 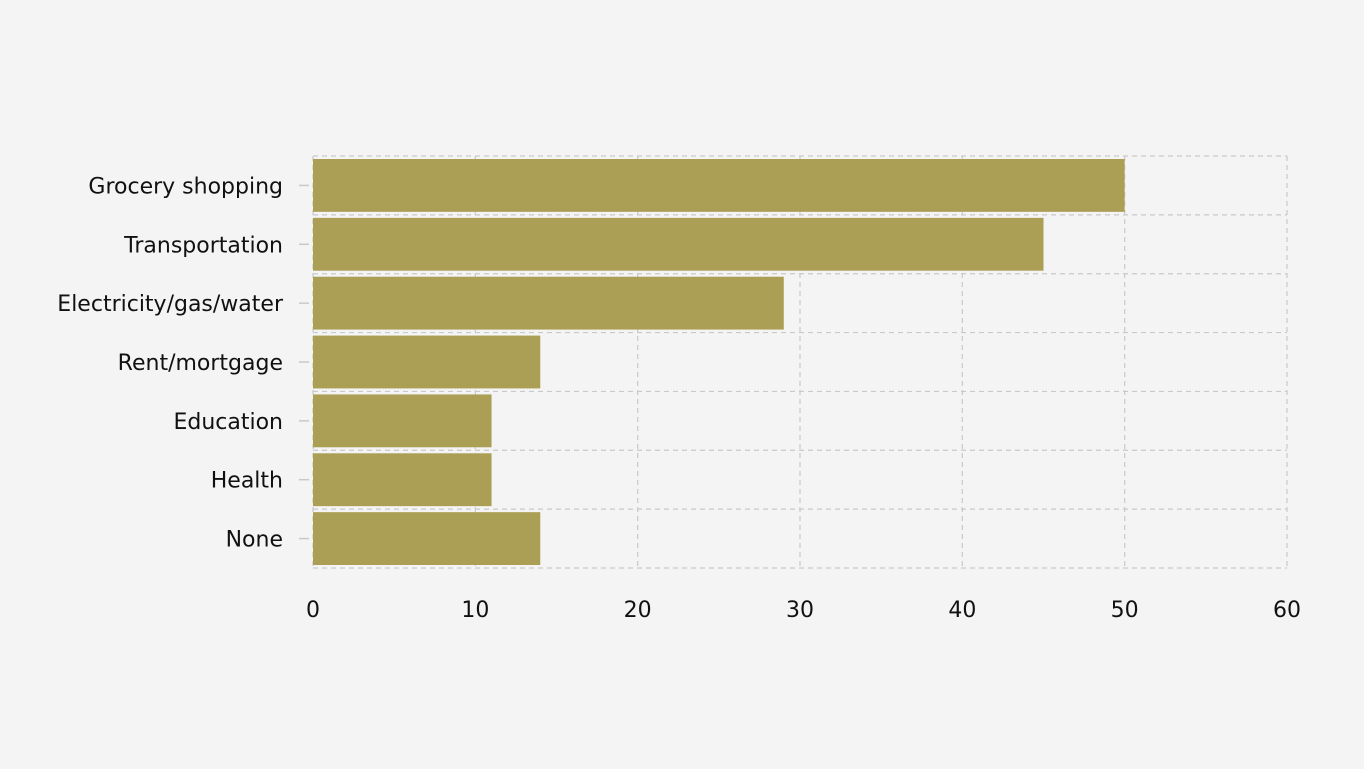 I want to click on x-tick-label: 40, so click(x=962, y=610).